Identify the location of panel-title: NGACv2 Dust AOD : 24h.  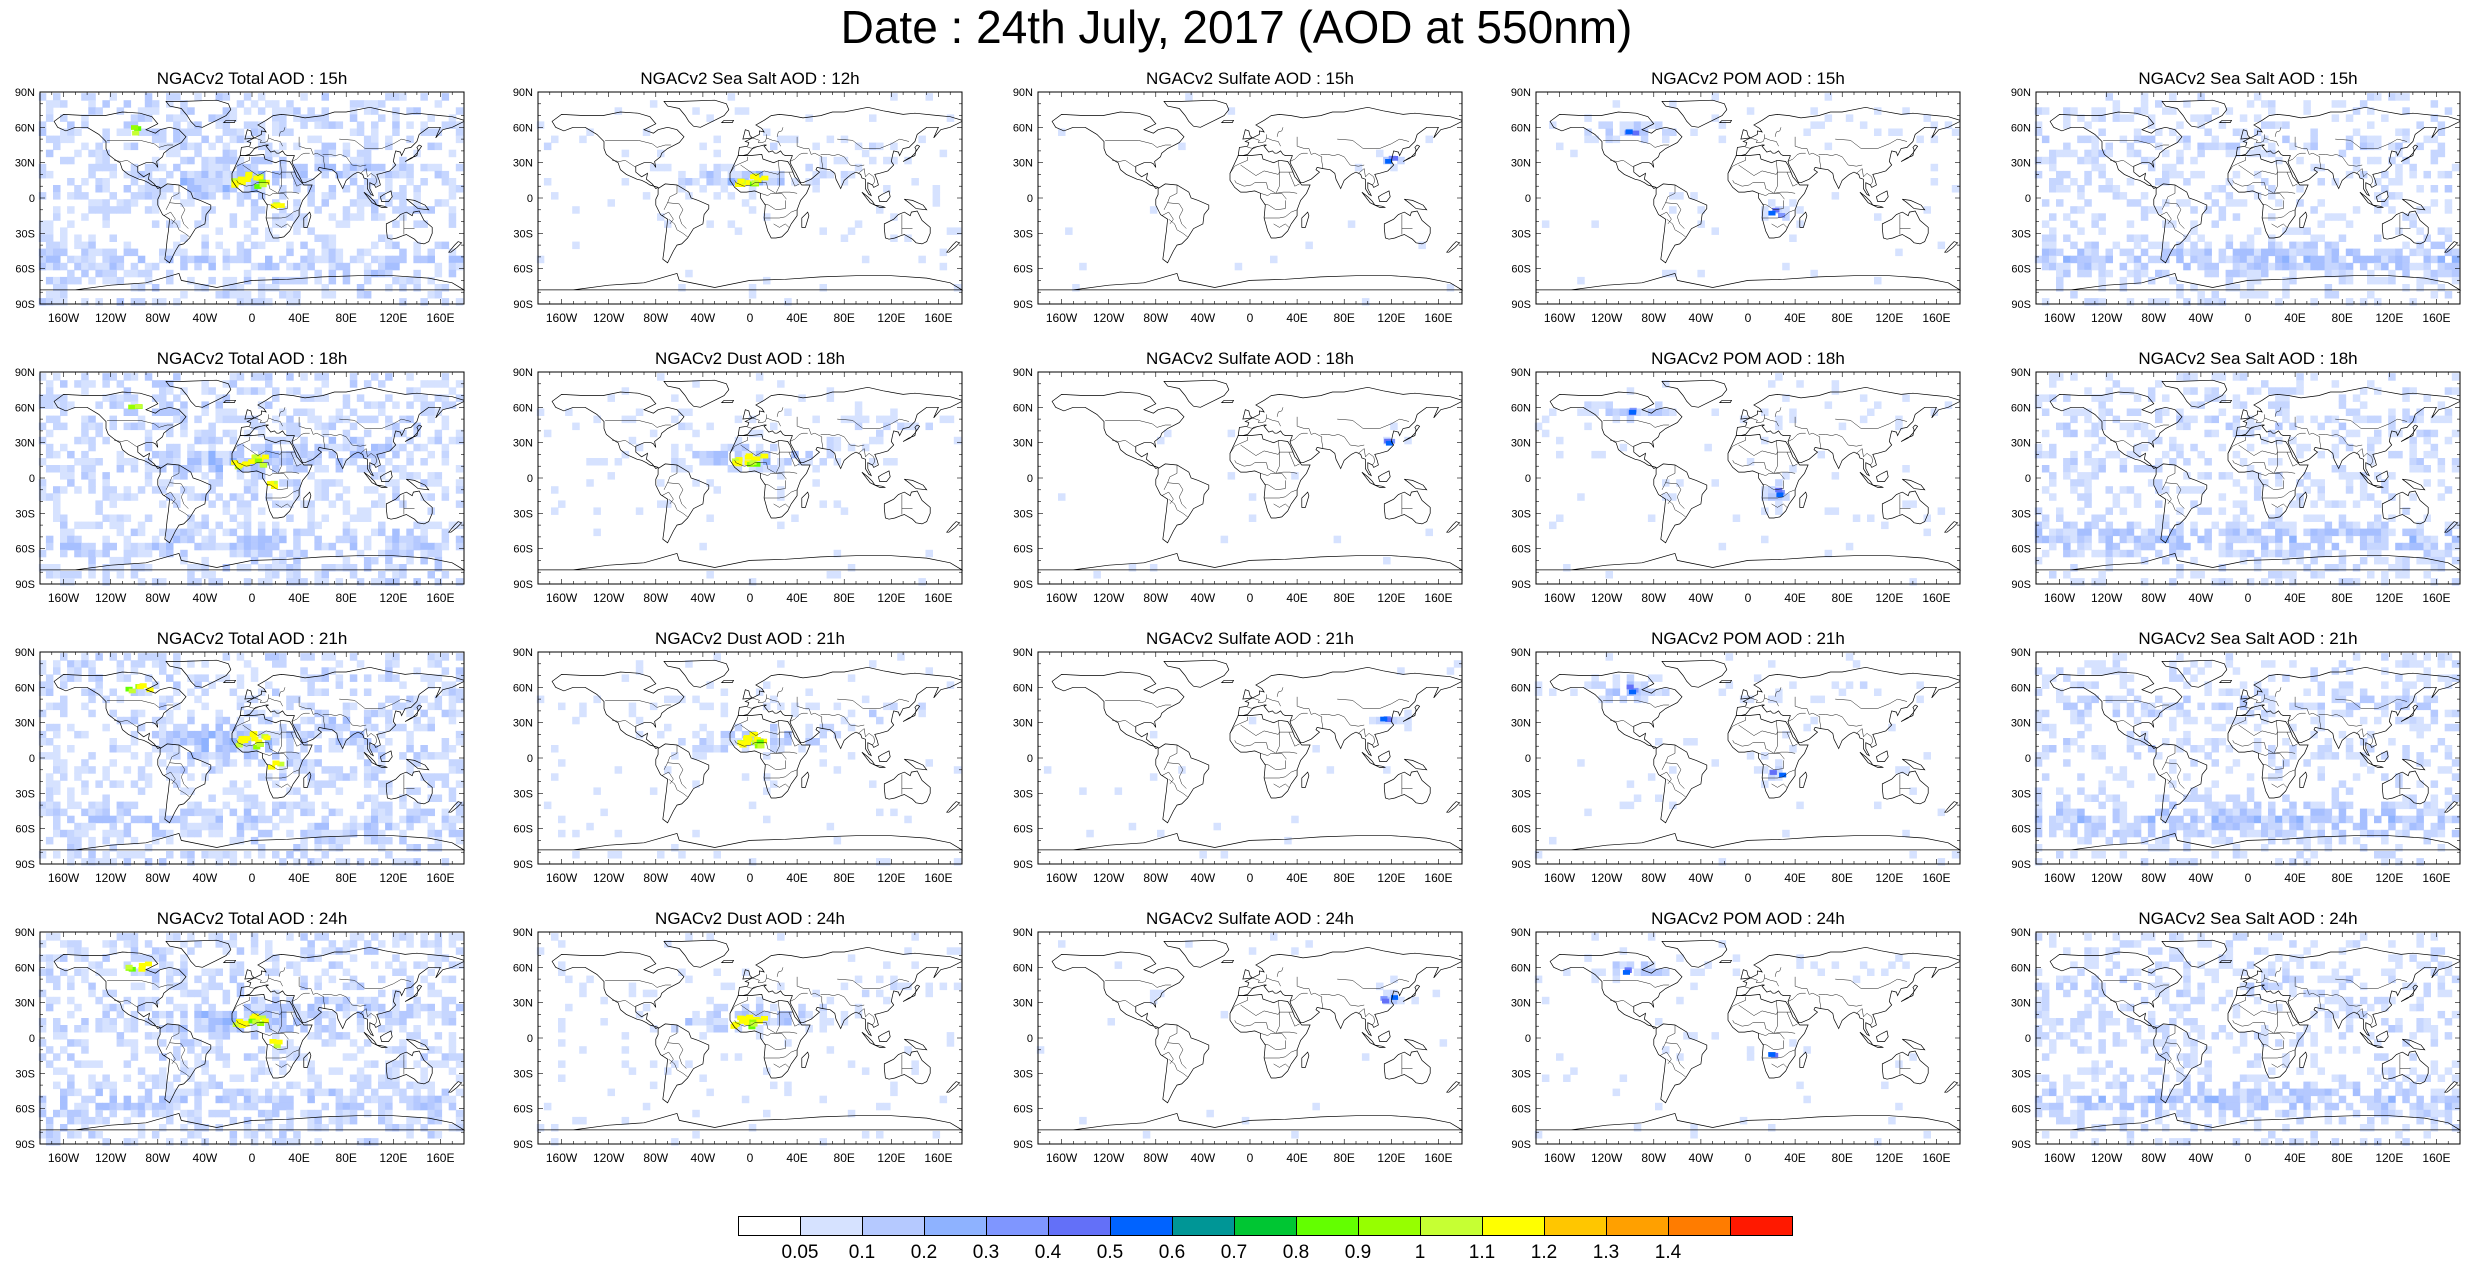
(750, 919).